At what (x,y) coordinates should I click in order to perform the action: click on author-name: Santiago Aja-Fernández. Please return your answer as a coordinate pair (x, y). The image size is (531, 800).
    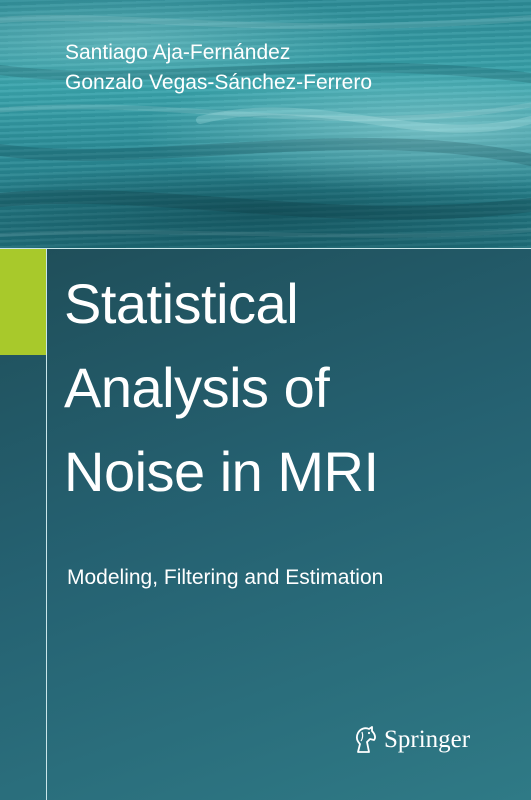
    Looking at the image, I should click on (178, 52).